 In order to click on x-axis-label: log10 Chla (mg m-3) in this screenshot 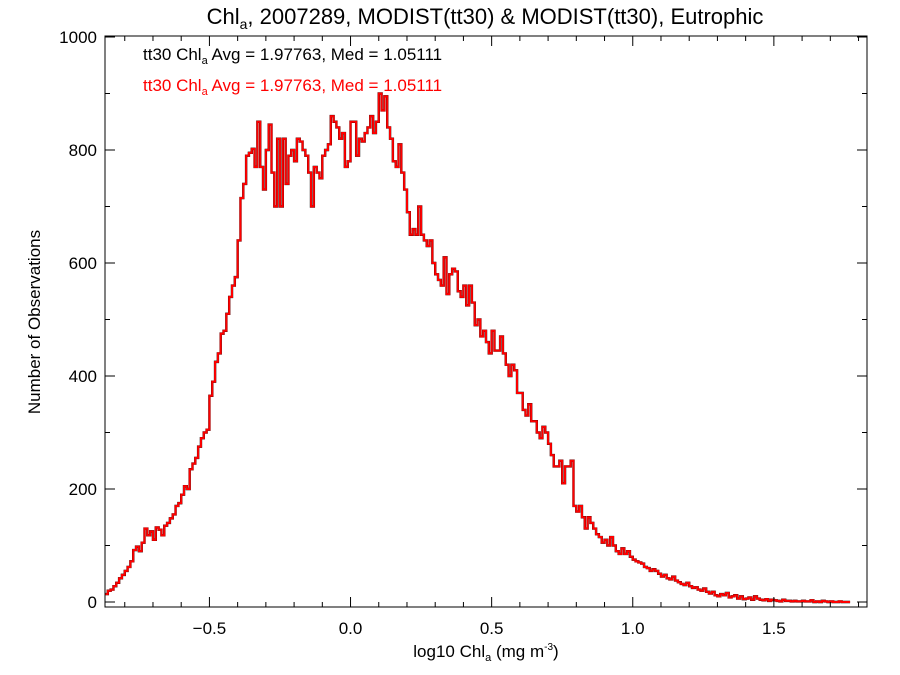, I will do `click(485, 653)`.